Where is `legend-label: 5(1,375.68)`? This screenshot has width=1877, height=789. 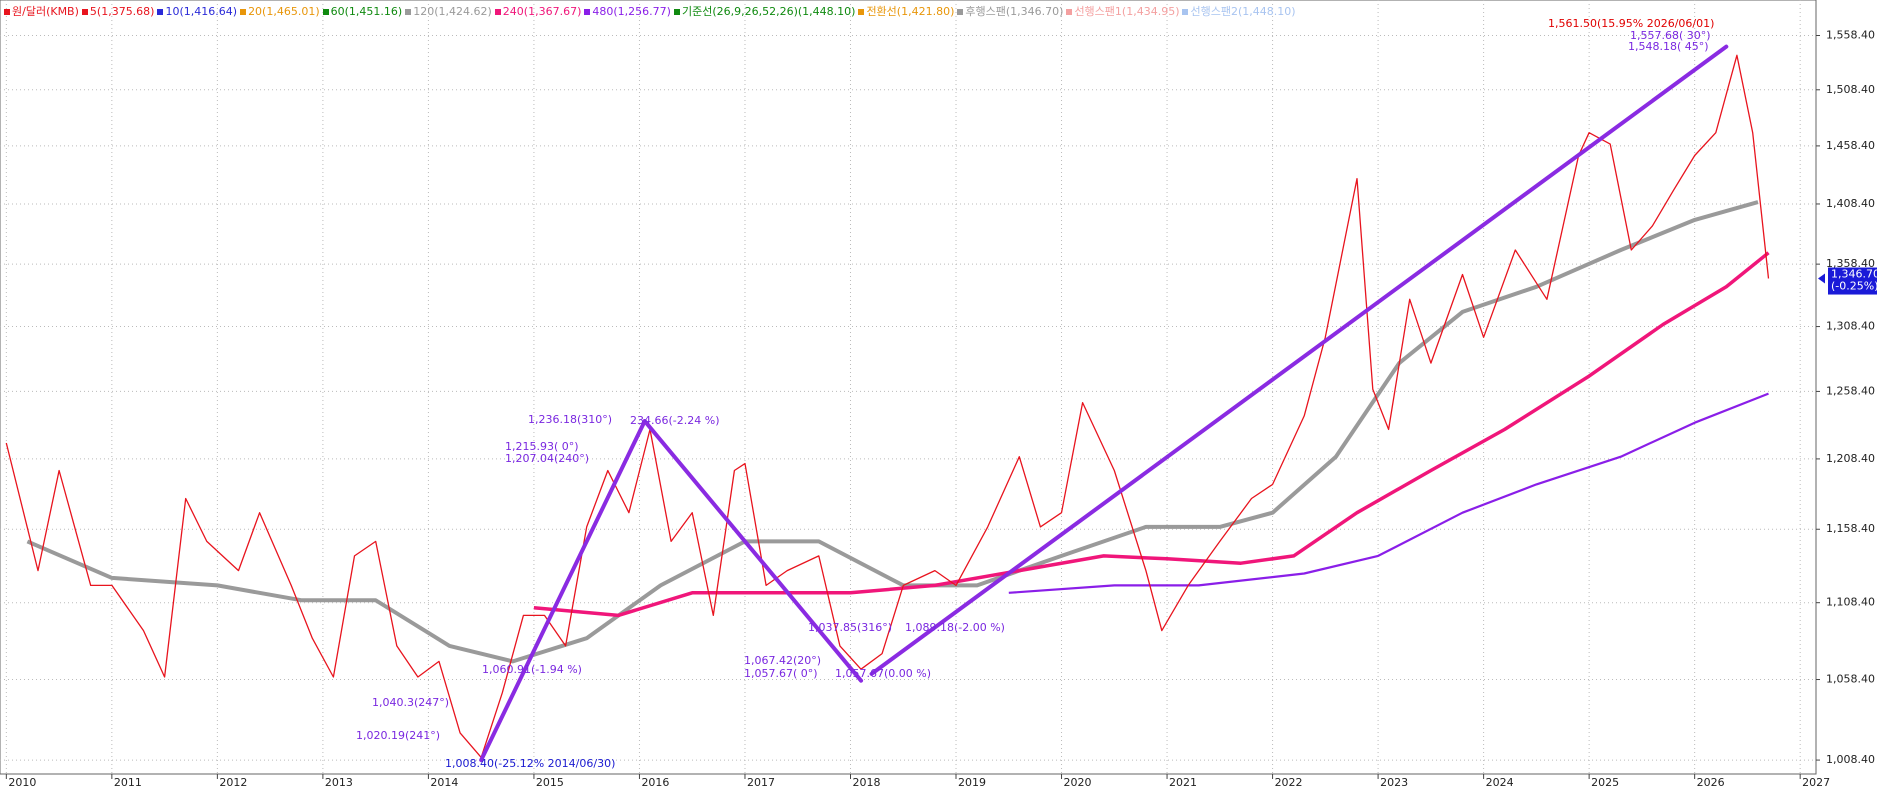
legend-label: 5(1,375.68) is located at coordinates (122, 11).